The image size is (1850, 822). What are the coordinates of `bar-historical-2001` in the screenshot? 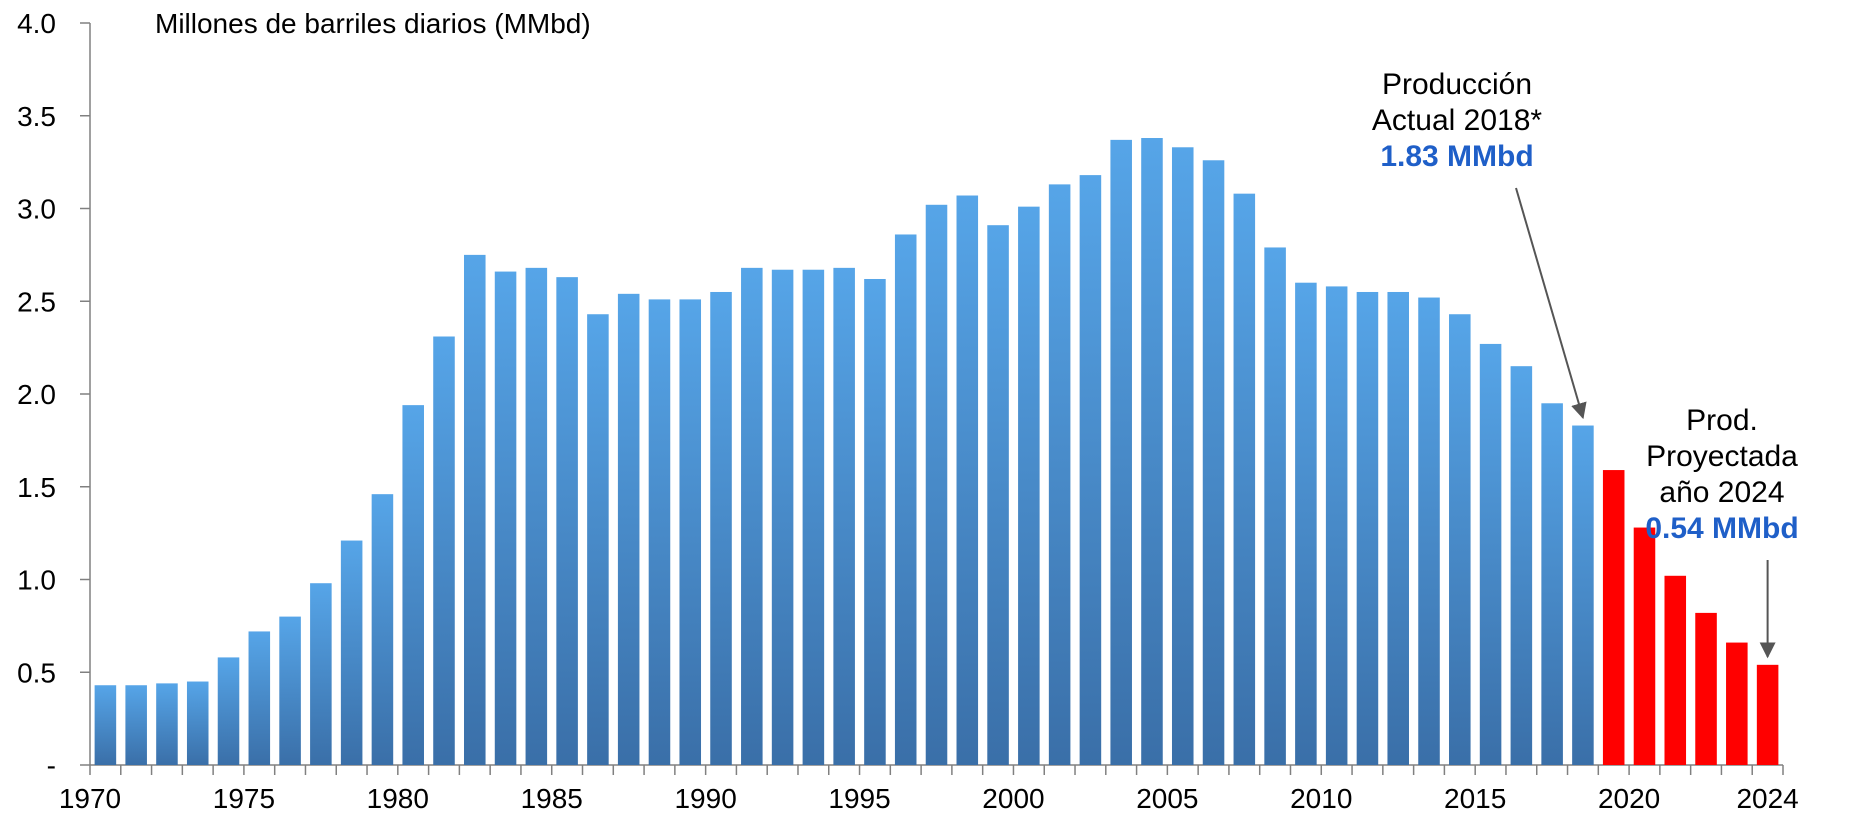 It's located at (1059, 474).